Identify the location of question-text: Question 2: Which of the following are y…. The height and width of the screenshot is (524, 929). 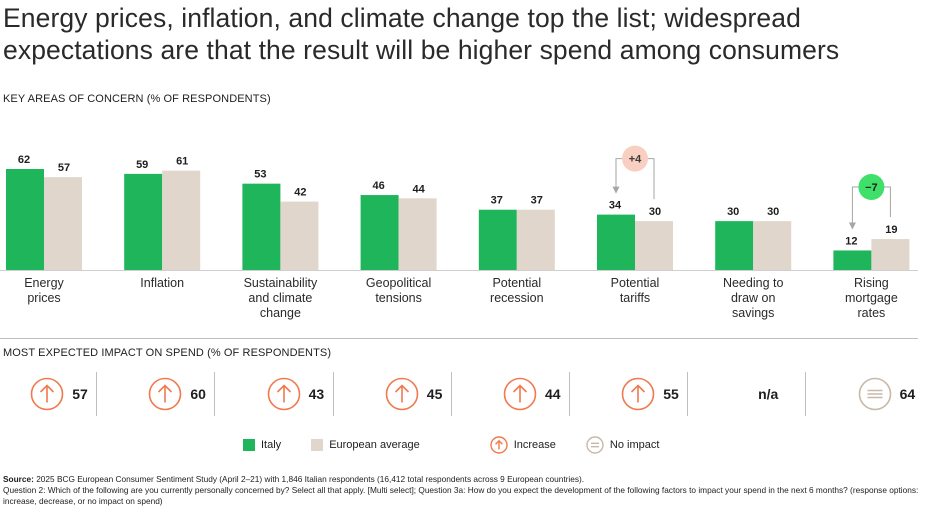
(461, 495).